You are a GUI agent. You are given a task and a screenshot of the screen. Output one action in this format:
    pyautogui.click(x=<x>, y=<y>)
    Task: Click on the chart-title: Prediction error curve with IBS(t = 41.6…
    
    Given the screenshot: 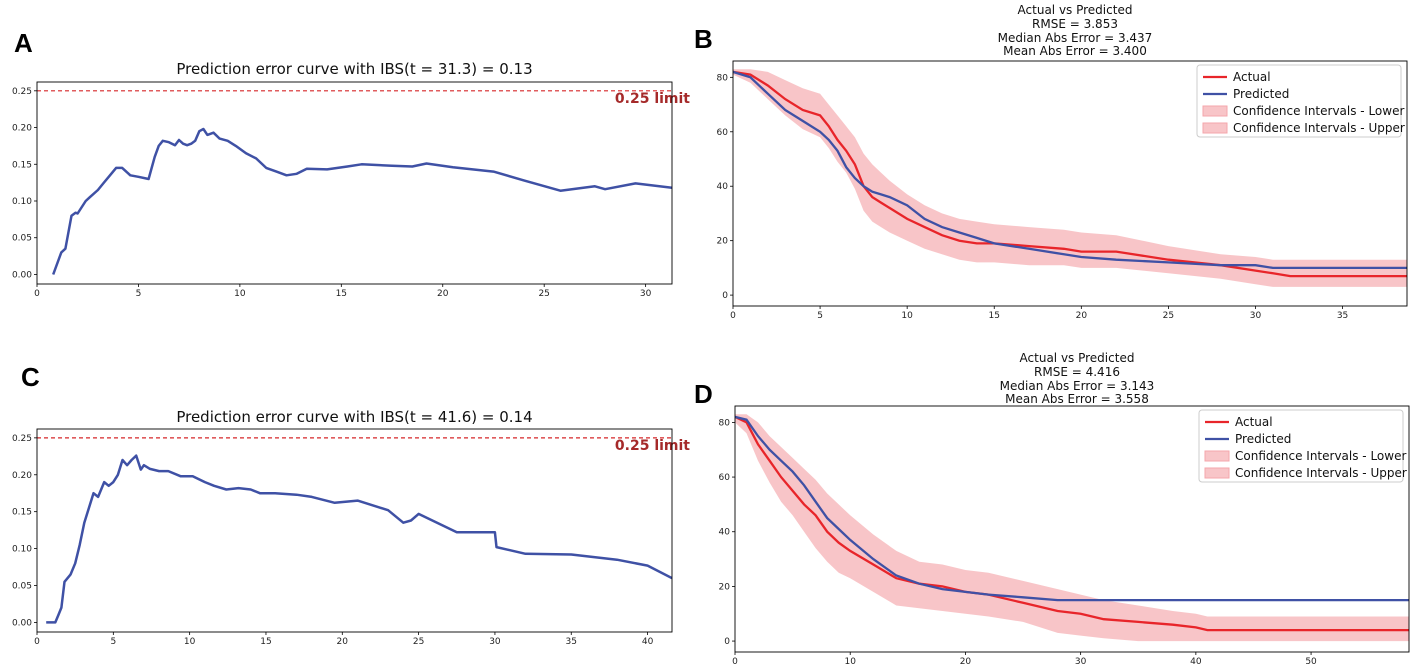 What is the action you would take?
    pyautogui.click(x=354, y=417)
    